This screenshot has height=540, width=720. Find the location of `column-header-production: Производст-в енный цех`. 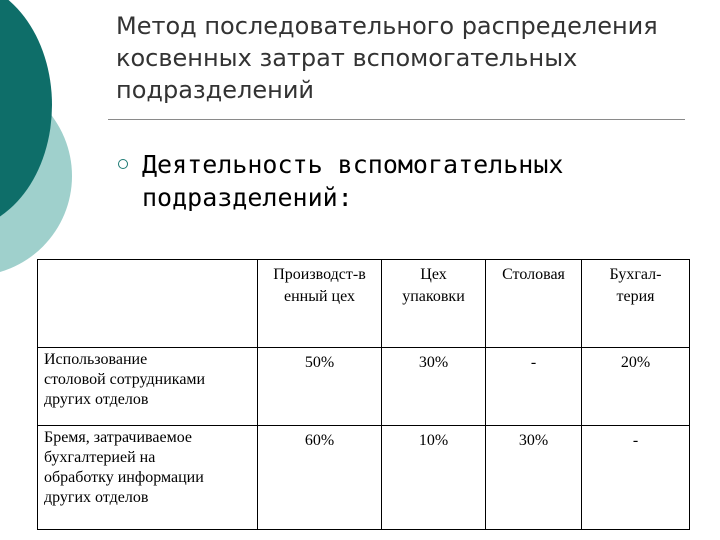

column-header-production: Производст-в енный цех is located at coordinates (319, 303).